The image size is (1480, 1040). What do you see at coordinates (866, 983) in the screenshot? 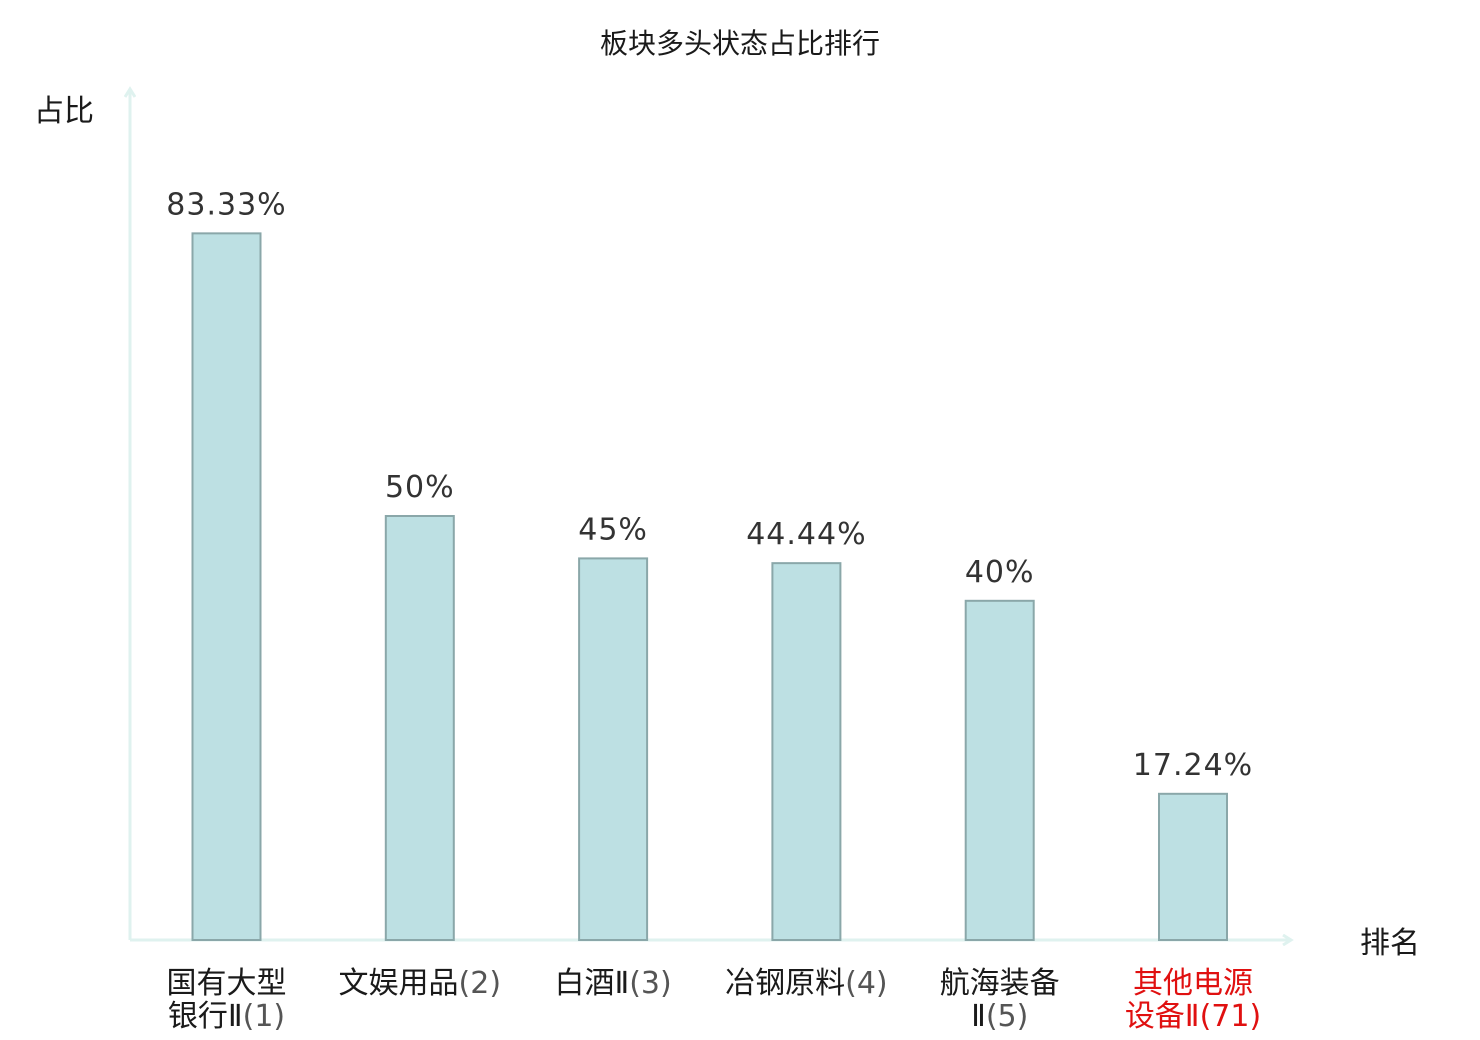
I see `category-rank: (4)` at bounding box center [866, 983].